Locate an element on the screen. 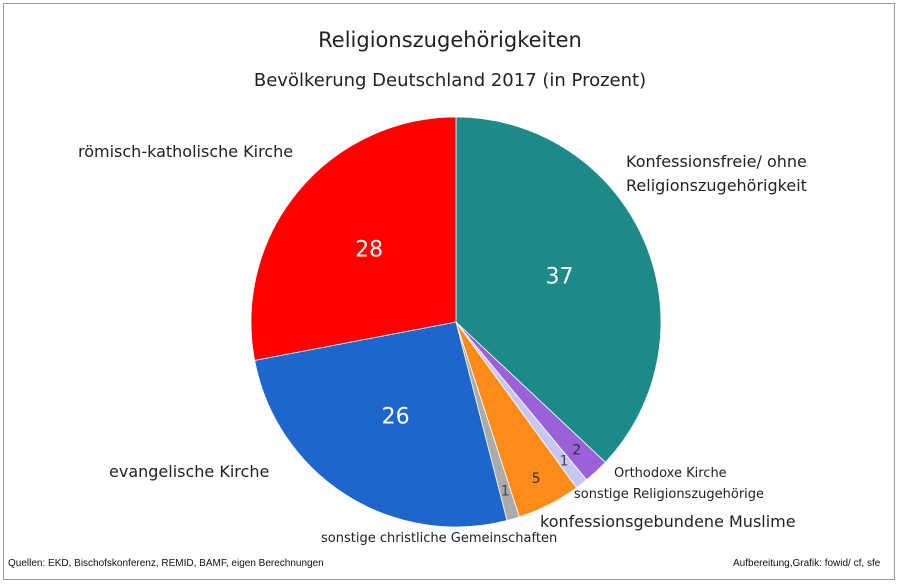 The height and width of the screenshot is (586, 900). pie-value-orthodoxe-kirche: 2 is located at coordinates (576, 451).